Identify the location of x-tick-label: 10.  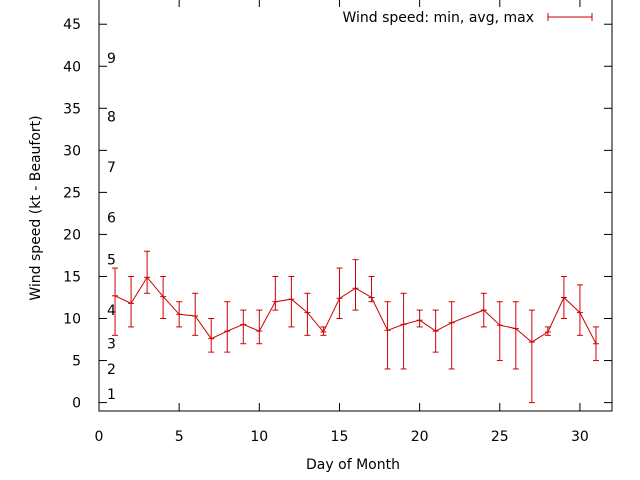
(259, 437).